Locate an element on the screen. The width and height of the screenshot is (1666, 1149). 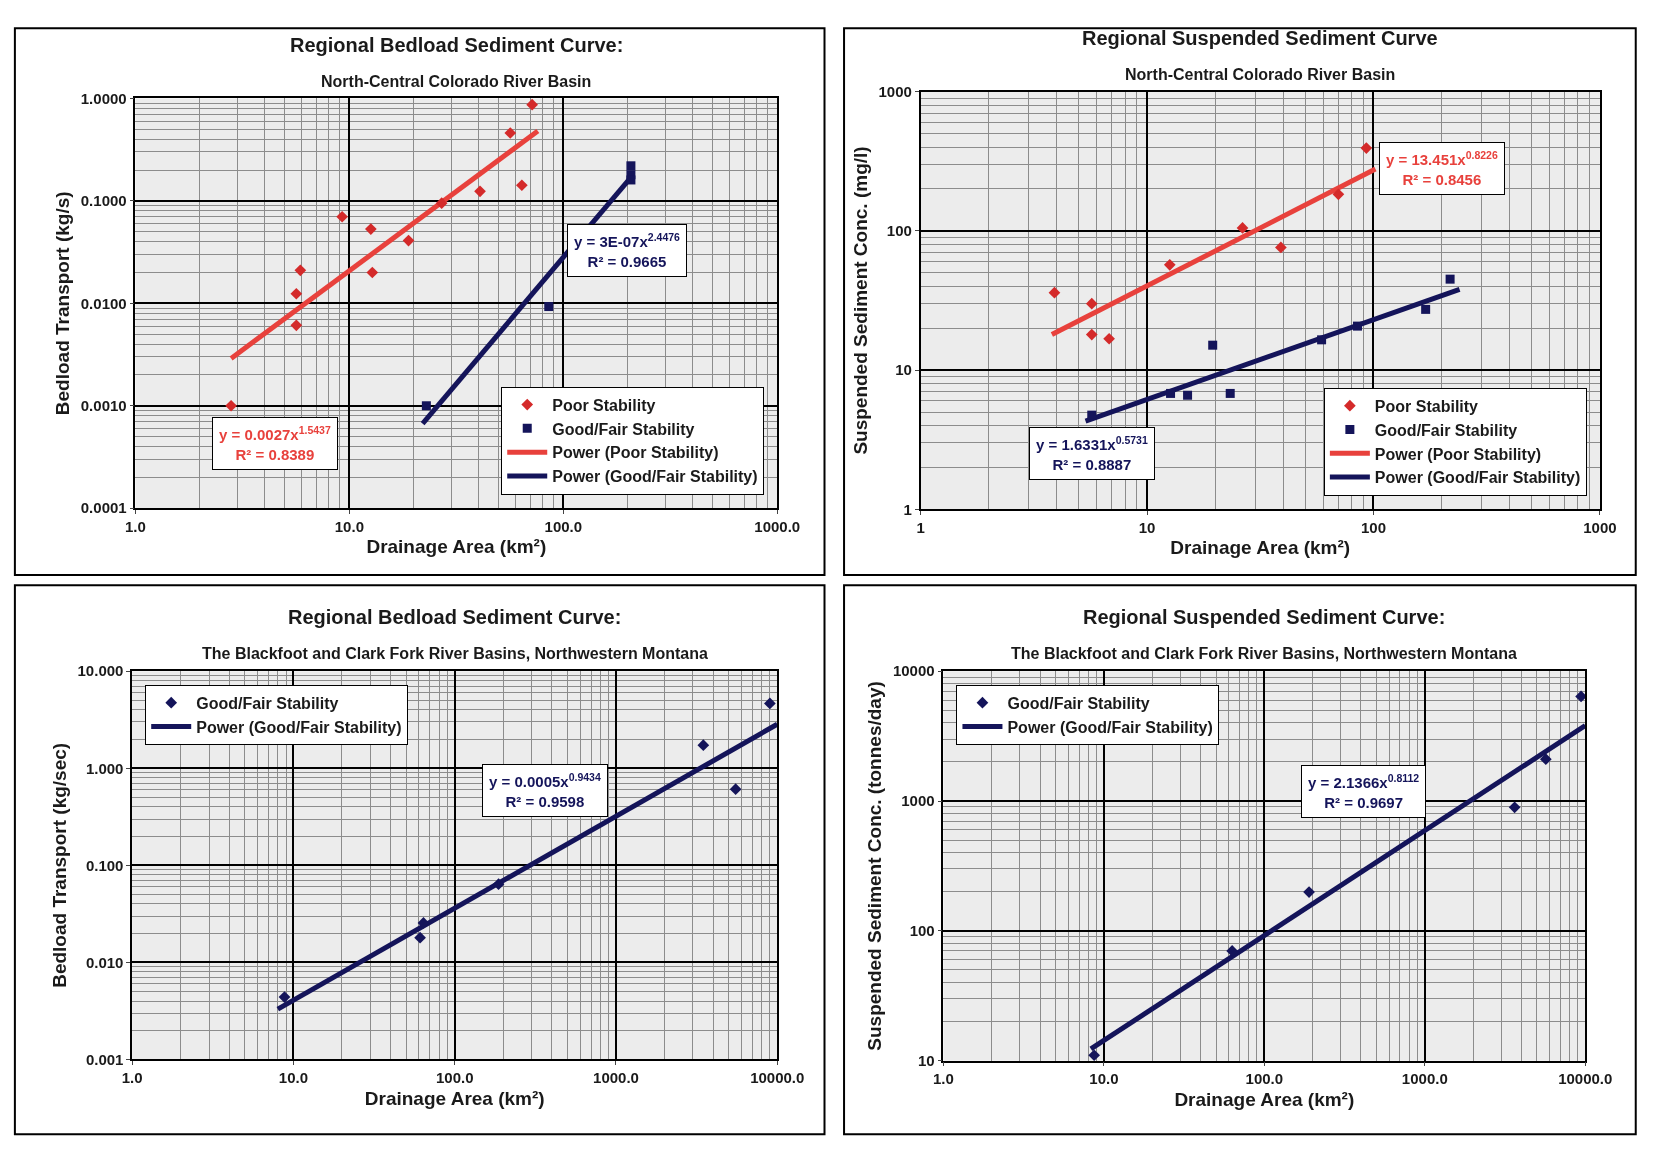
annotation: y = 13.451x$^{0.8226}$ R² = 0.8456 is located at coordinates (1442, 168).